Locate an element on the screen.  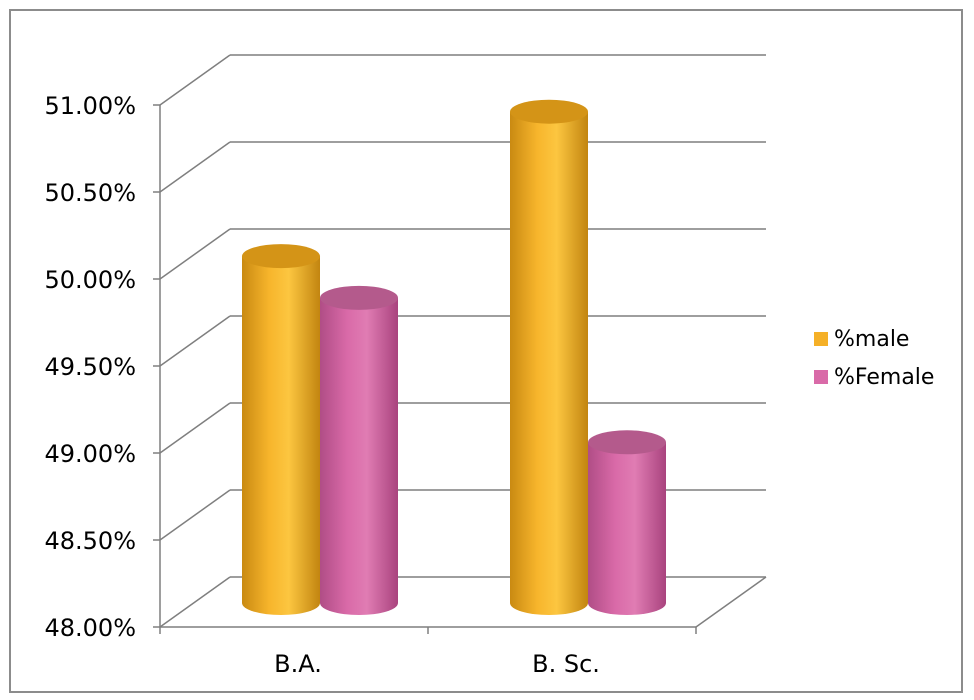
y-tick-label: 48.00% is located at coordinates (90, 628).